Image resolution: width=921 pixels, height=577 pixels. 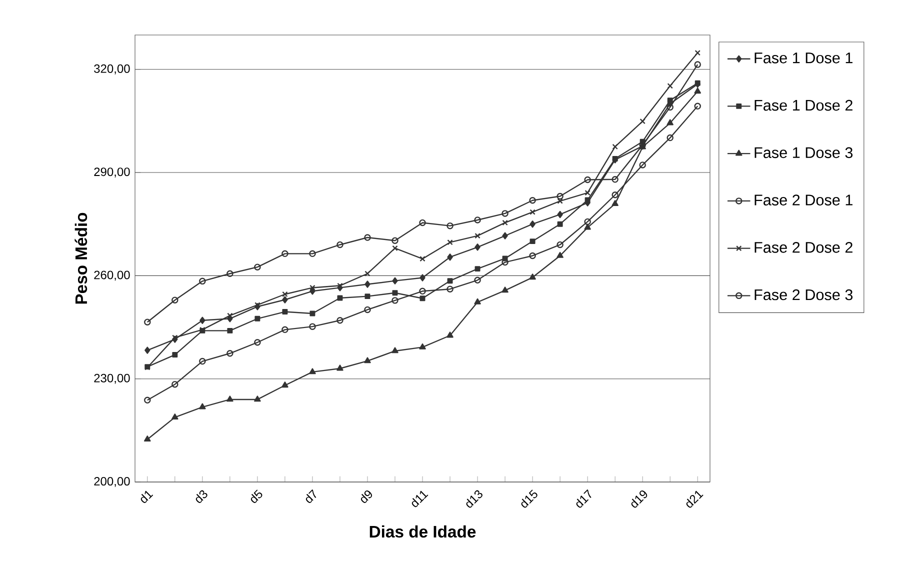 I want to click on legend-label: Fase 2 Dose 3, so click(x=803, y=294).